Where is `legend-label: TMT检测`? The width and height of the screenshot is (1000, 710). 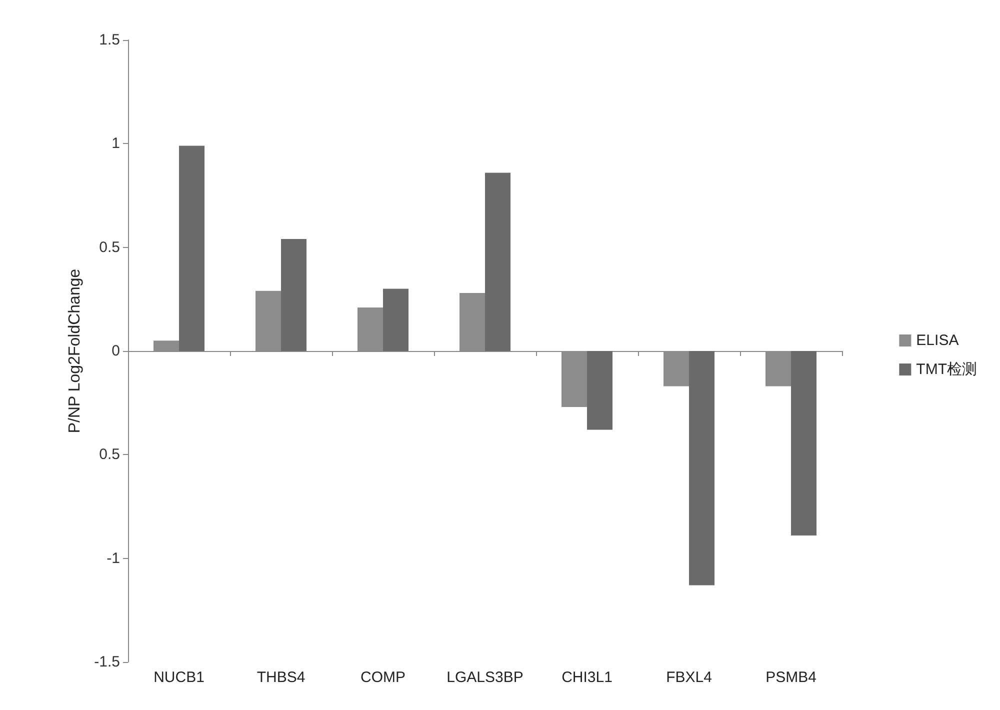
legend-label: TMT检测 is located at coordinates (947, 369).